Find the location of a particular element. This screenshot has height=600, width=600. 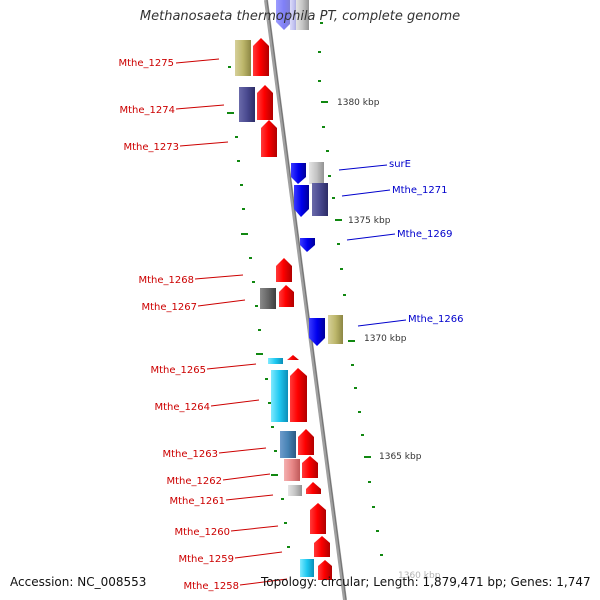

gene-label-mthe-1271: Mthe_1271 is located at coordinates (420, 190).